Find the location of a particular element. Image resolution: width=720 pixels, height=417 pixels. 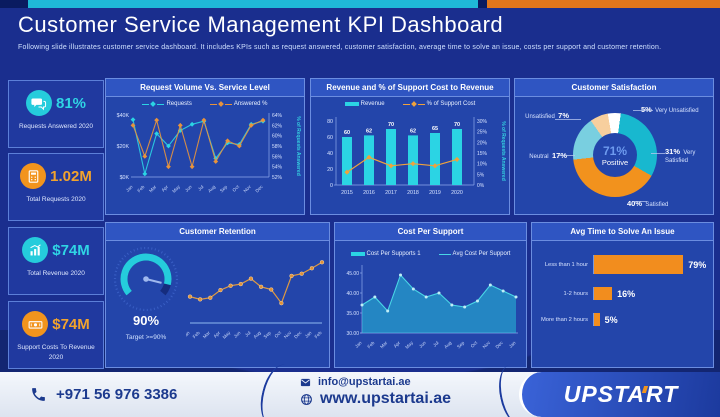

svg-text: 0% is located at coordinates (481, 186).